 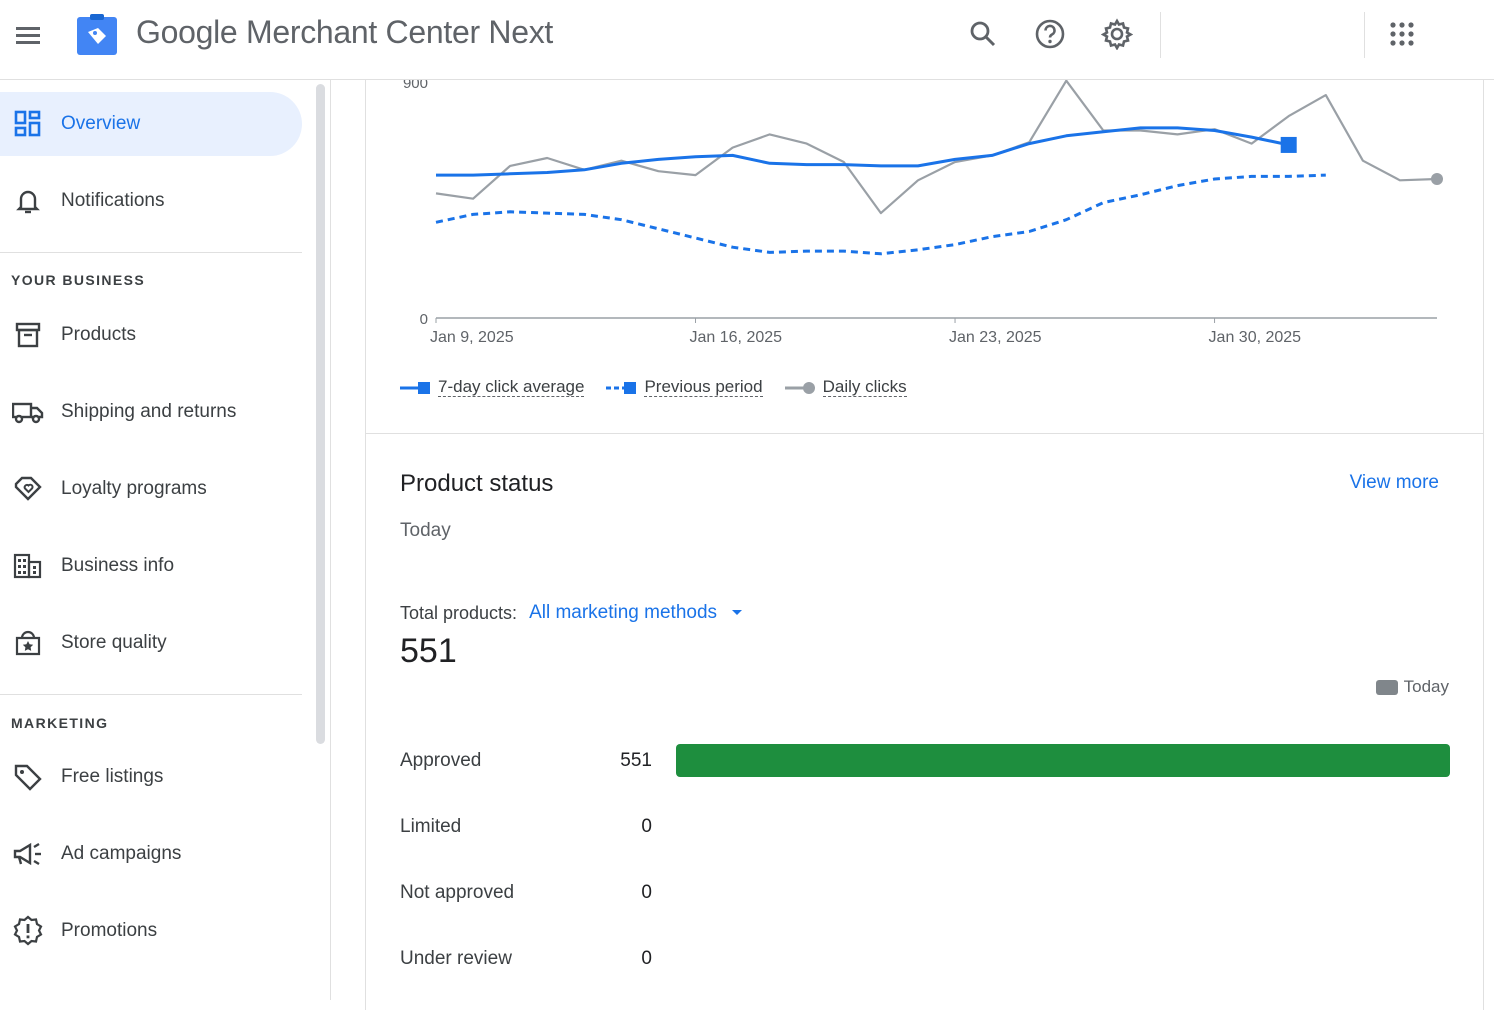 I want to click on settings-icon, so click(x=1117, y=34).